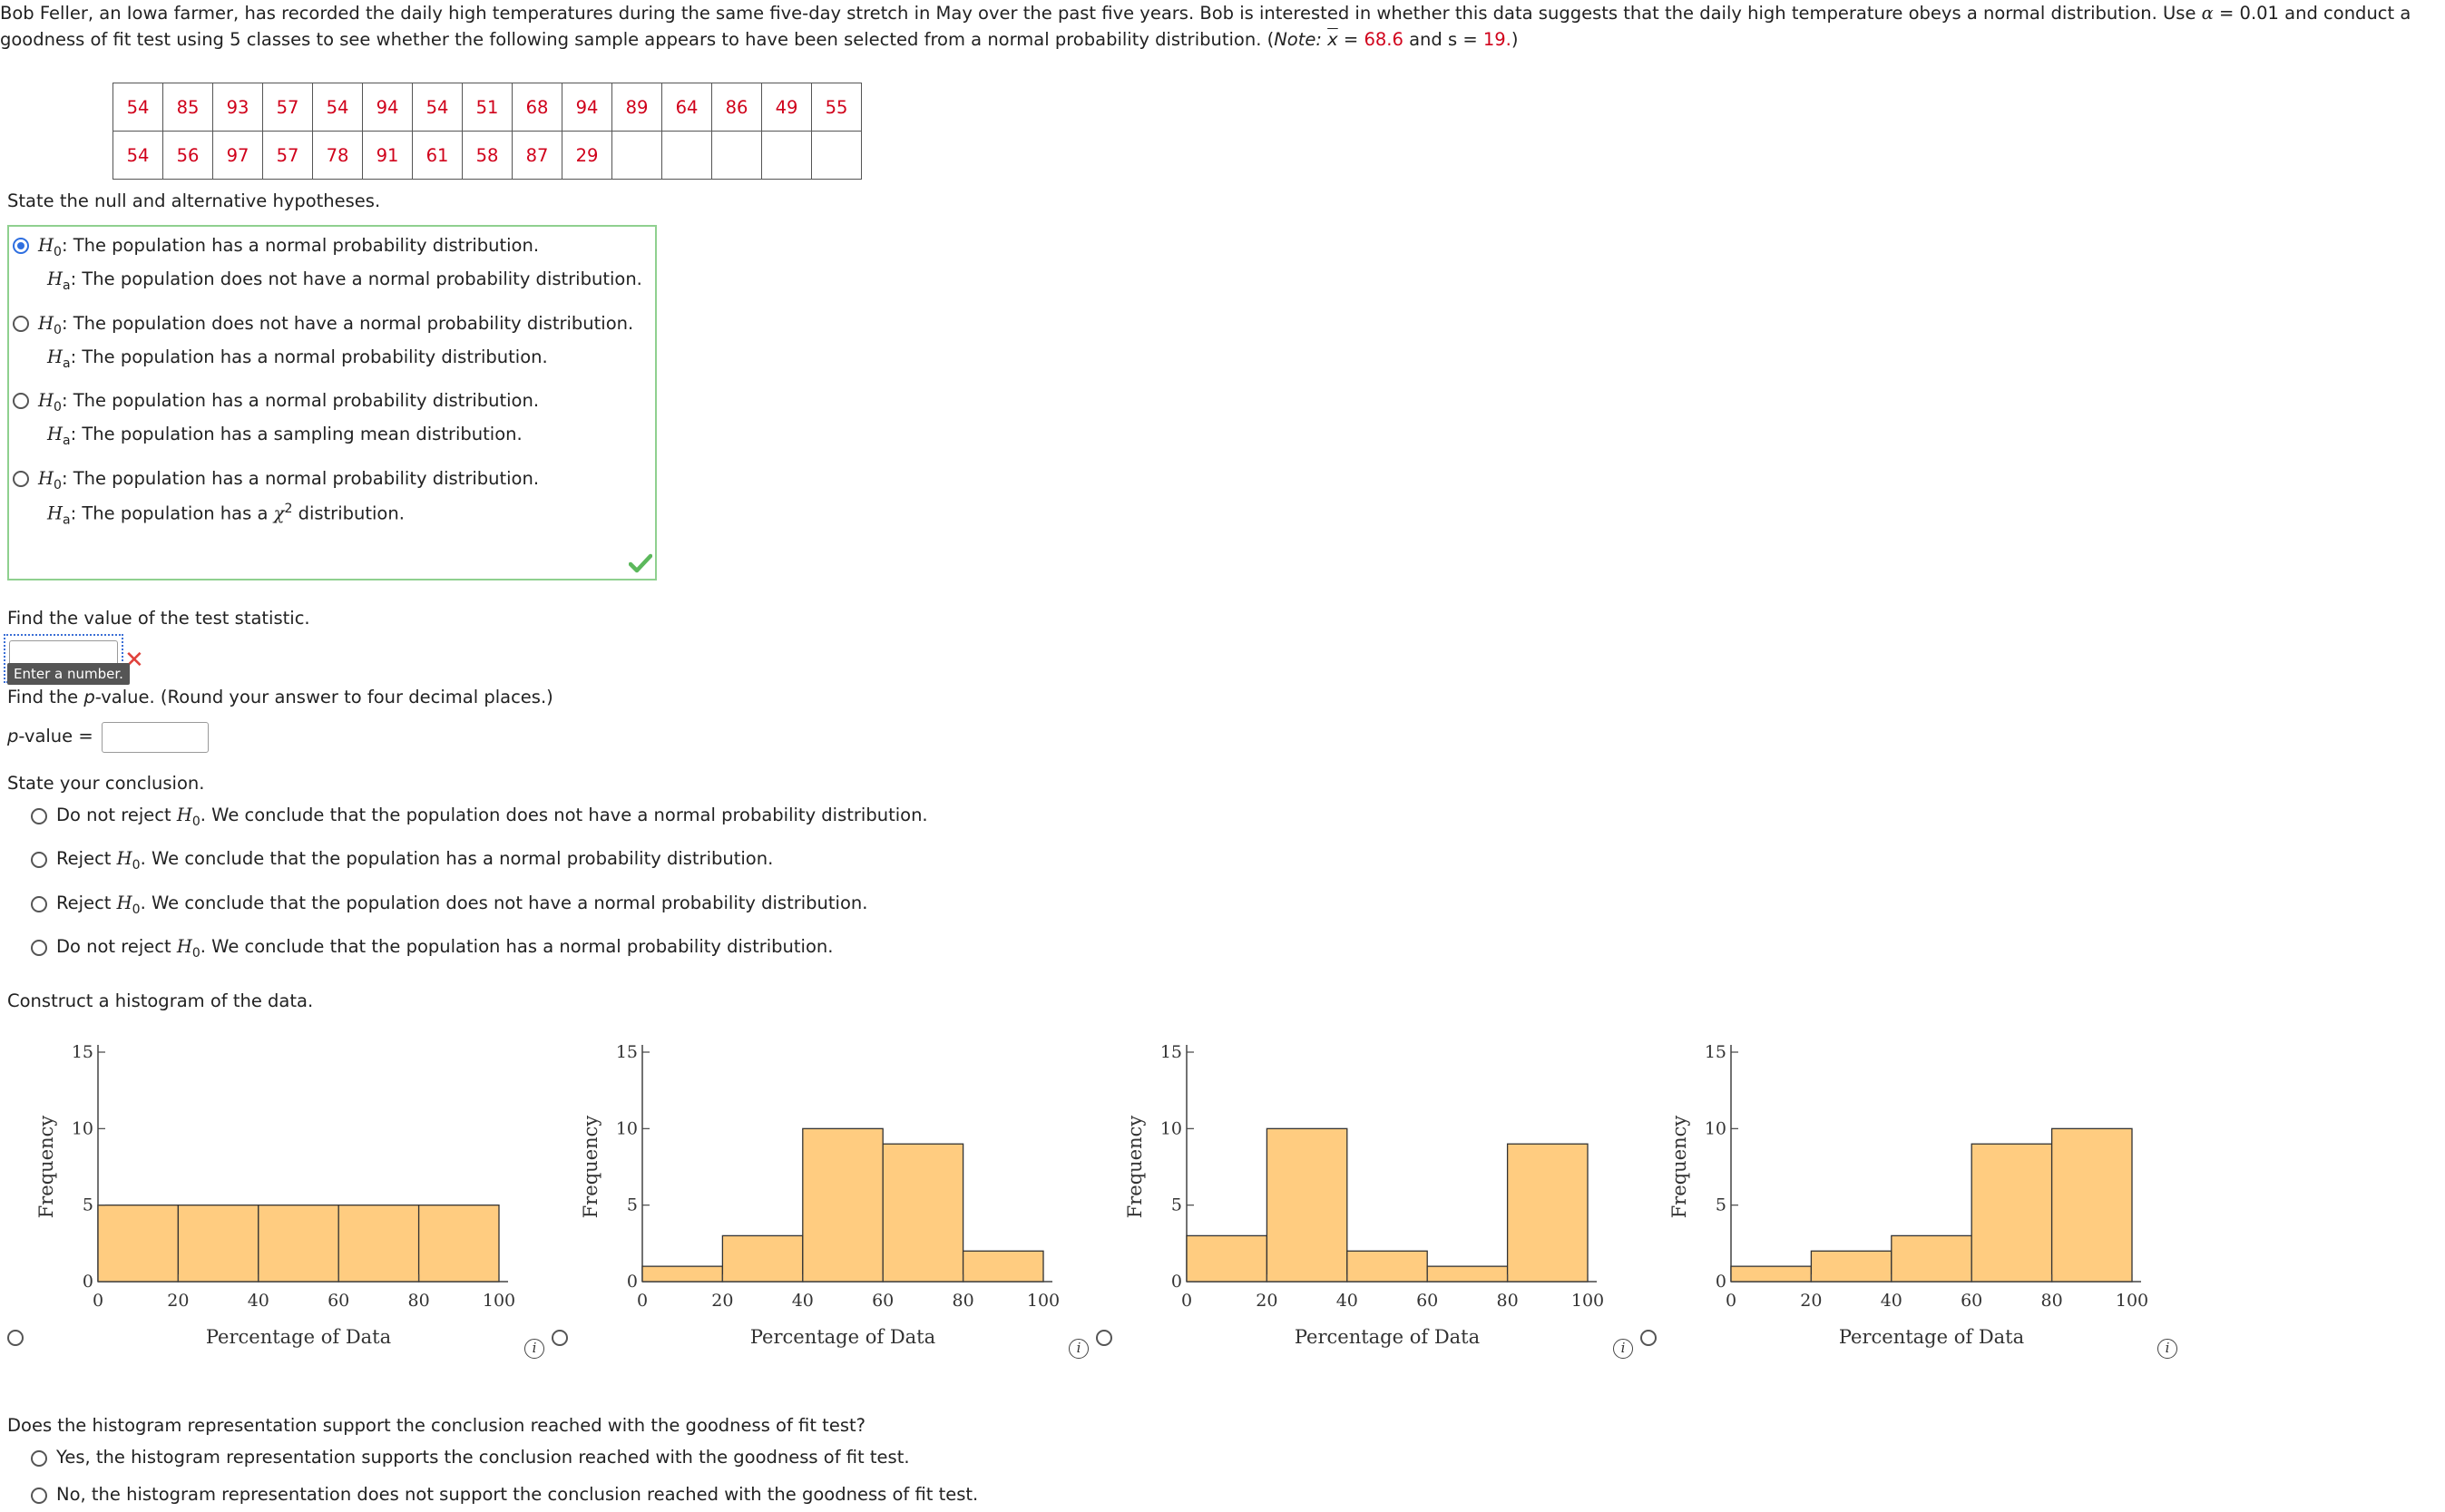 Image resolution: width=2445 pixels, height=1512 pixels. What do you see at coordinates (2207, 13) in the screenshot?
I see `alpha-symbol: α` at bounding box center [2207, 13].